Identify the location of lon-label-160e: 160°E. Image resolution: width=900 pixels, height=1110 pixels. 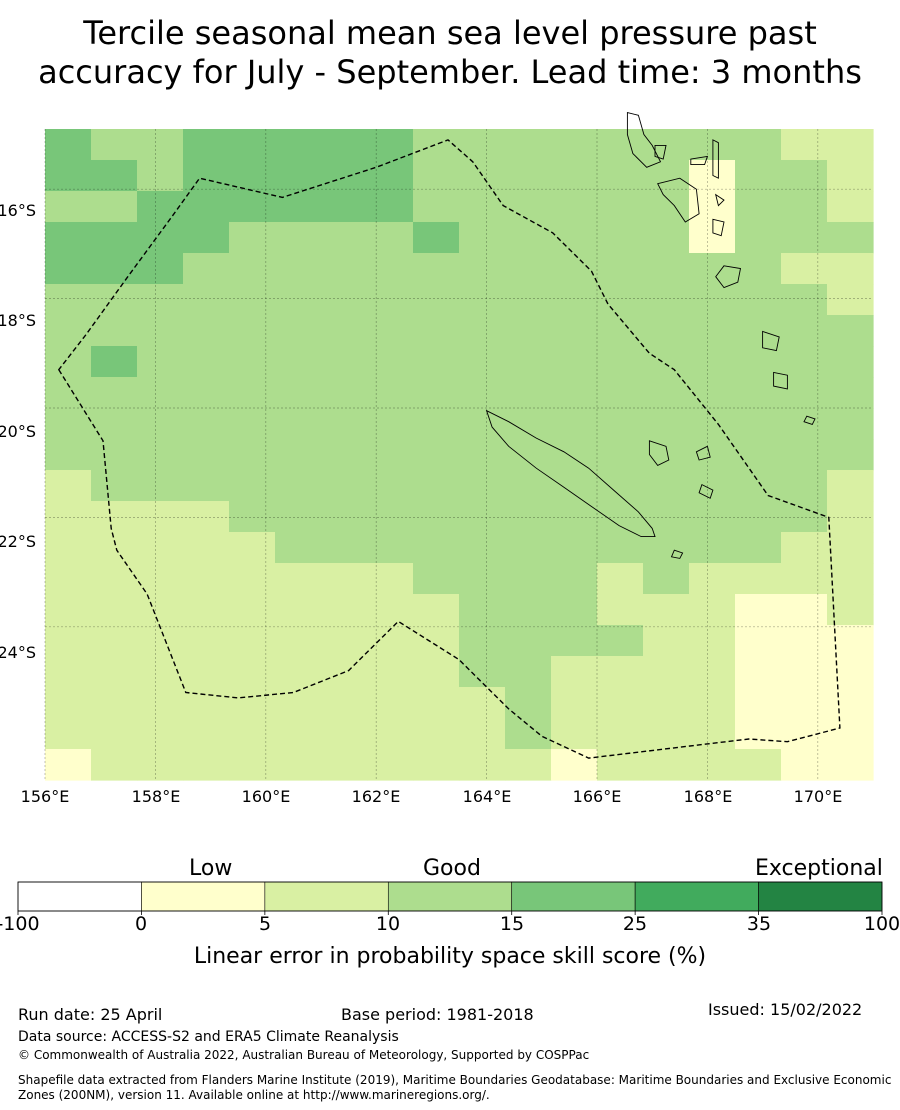
(266, 796).